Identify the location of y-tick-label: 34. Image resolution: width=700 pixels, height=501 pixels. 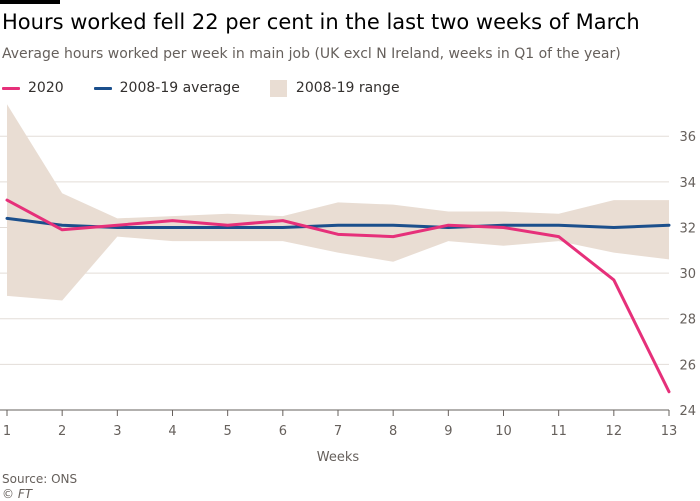
(687, 183).